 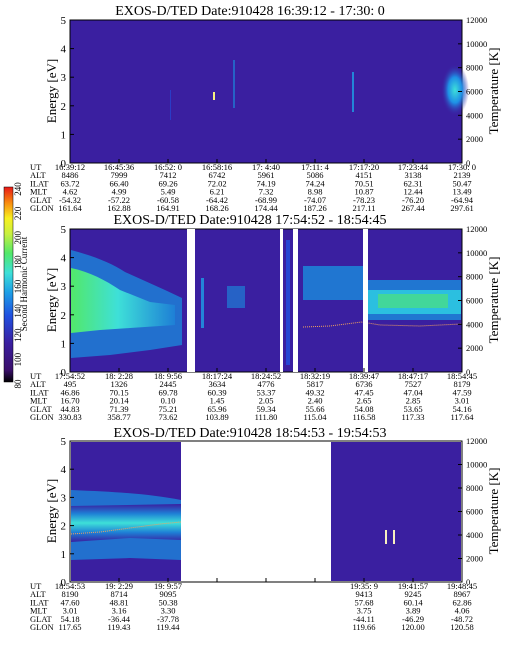 What do you see at coordinates (69, 401) in the screenshot?
I see `orbit-value: 16.70` at bounding box center [69, 401].